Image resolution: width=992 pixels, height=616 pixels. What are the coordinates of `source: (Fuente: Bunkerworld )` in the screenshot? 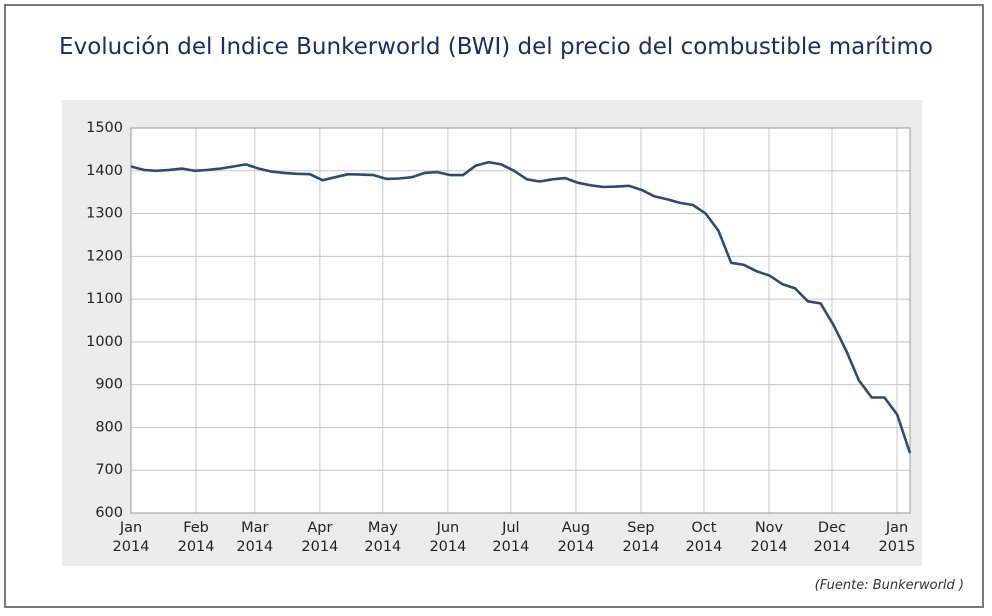 It's located at (889, 585).